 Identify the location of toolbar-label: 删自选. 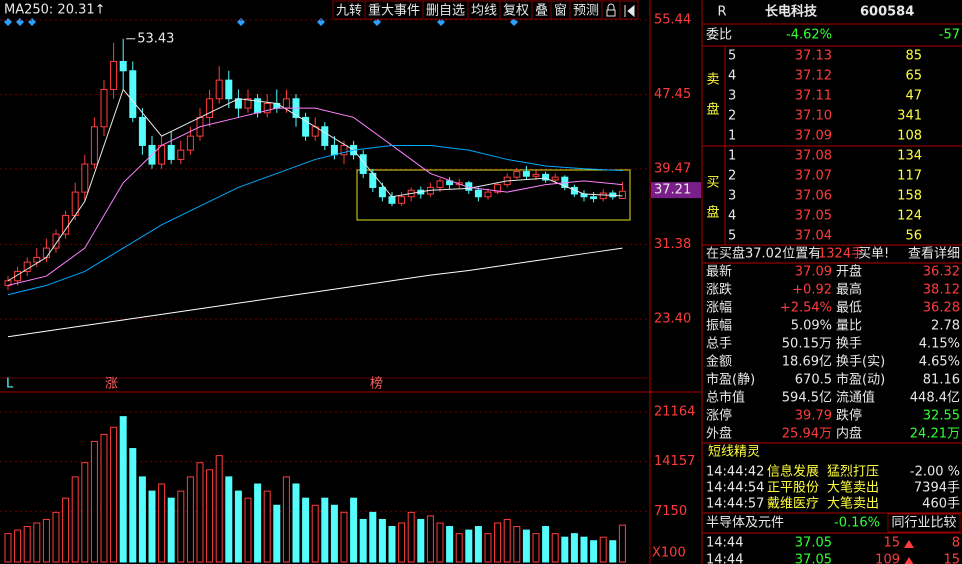
(445, 11).